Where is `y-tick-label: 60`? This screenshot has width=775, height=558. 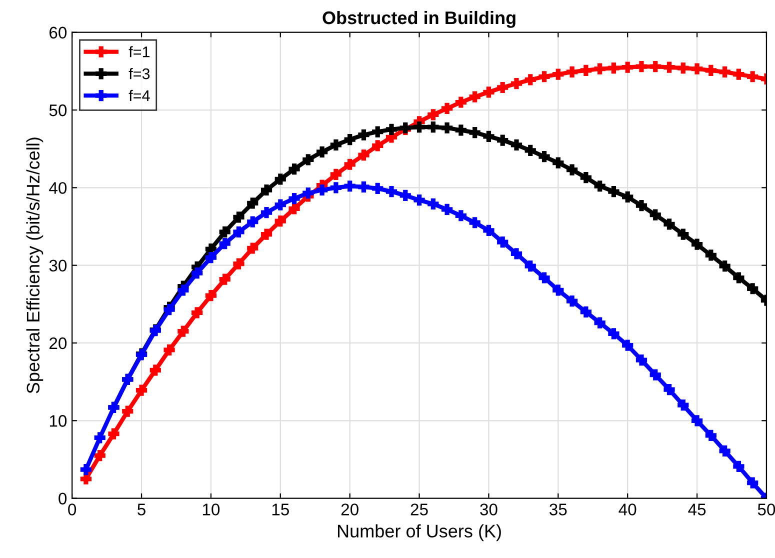 y-tick-label: 60 is located at coordinates (58, 32).